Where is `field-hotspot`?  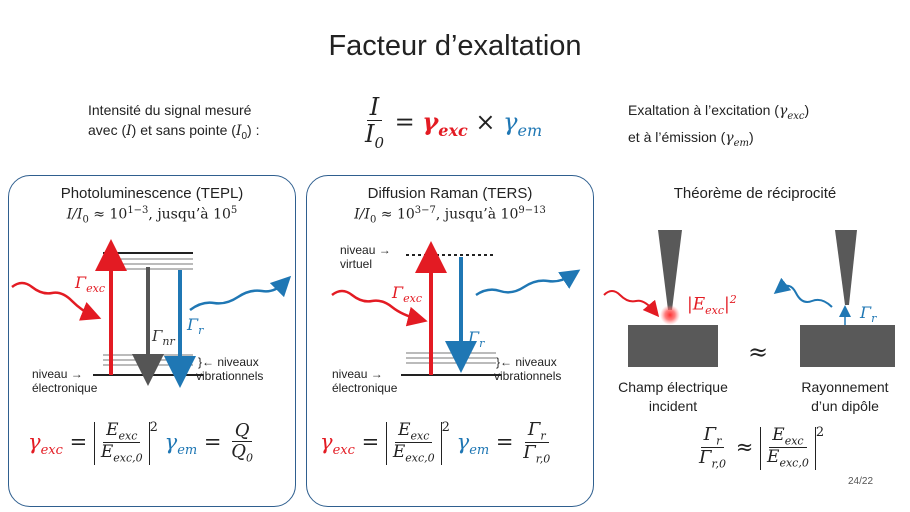 field-hotspot is located at coordinates (670, 315).